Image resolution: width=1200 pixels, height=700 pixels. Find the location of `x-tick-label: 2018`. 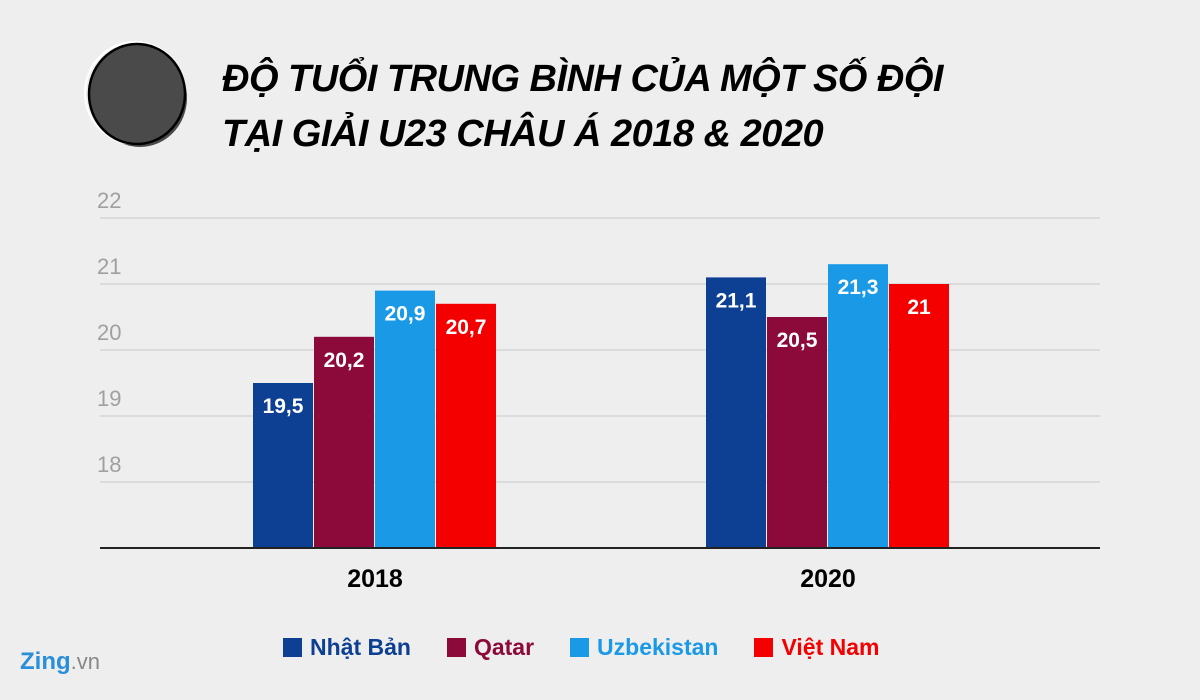

x-tick-label: 2018 is located at coordinates (375, 579).